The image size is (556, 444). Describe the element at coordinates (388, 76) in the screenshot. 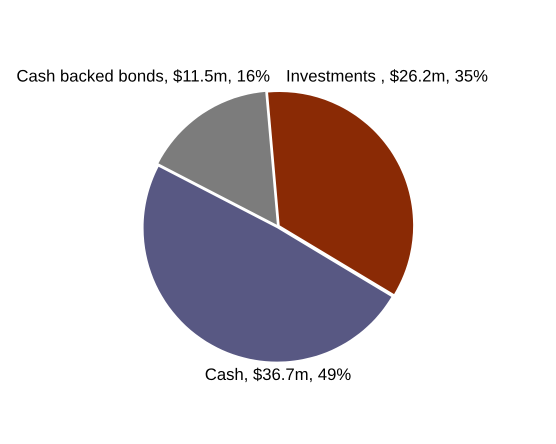

I see `slice-label: Investments , $26.2m, 35%` at that location.